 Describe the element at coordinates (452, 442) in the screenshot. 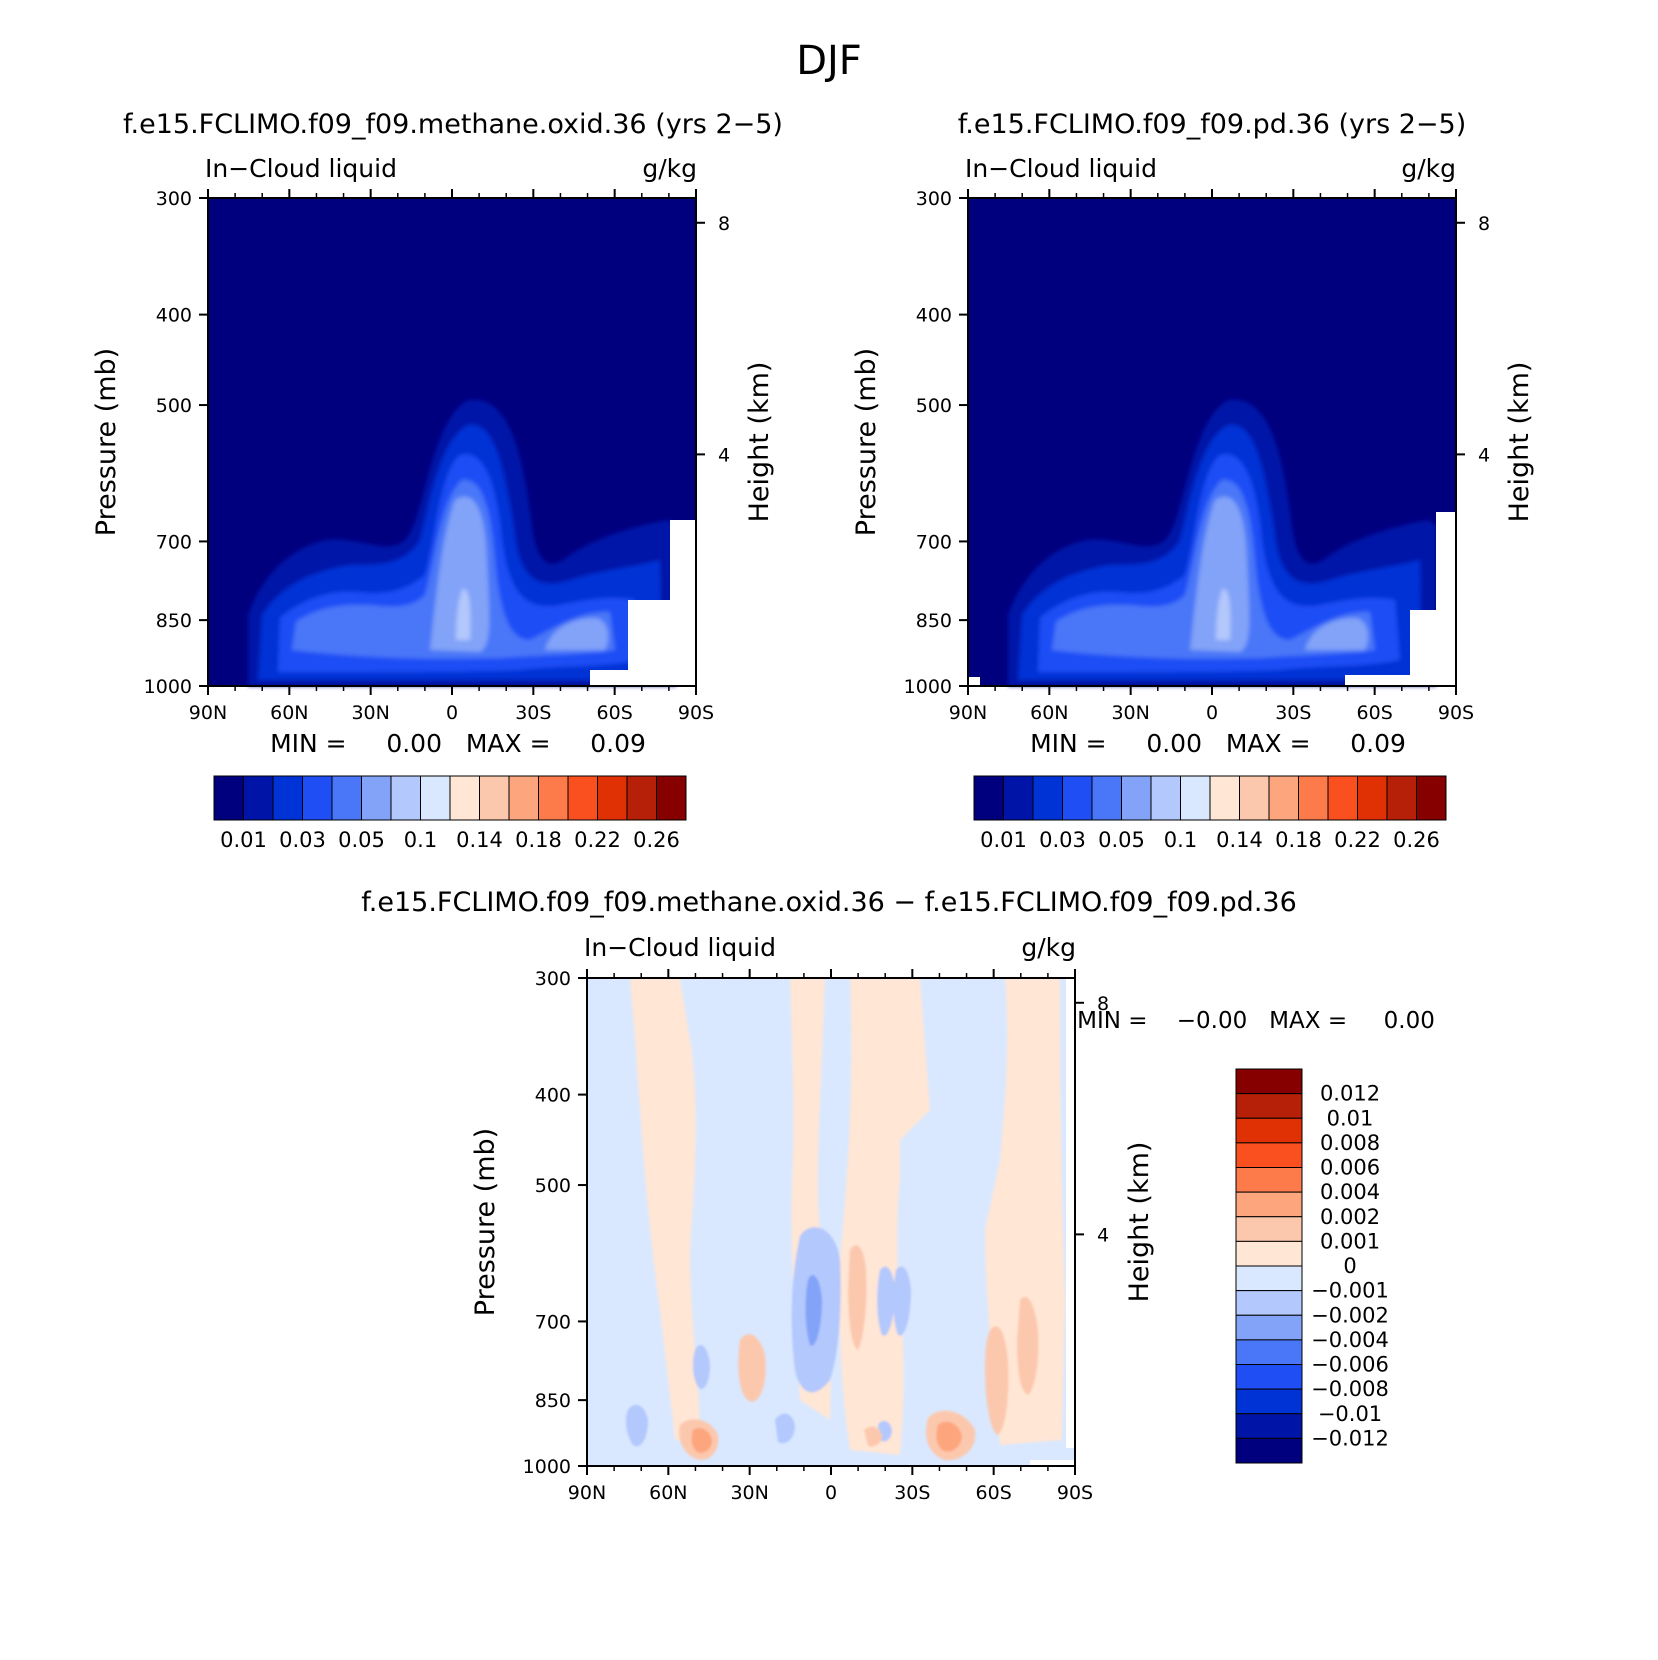

I see `plot-area` at that location.